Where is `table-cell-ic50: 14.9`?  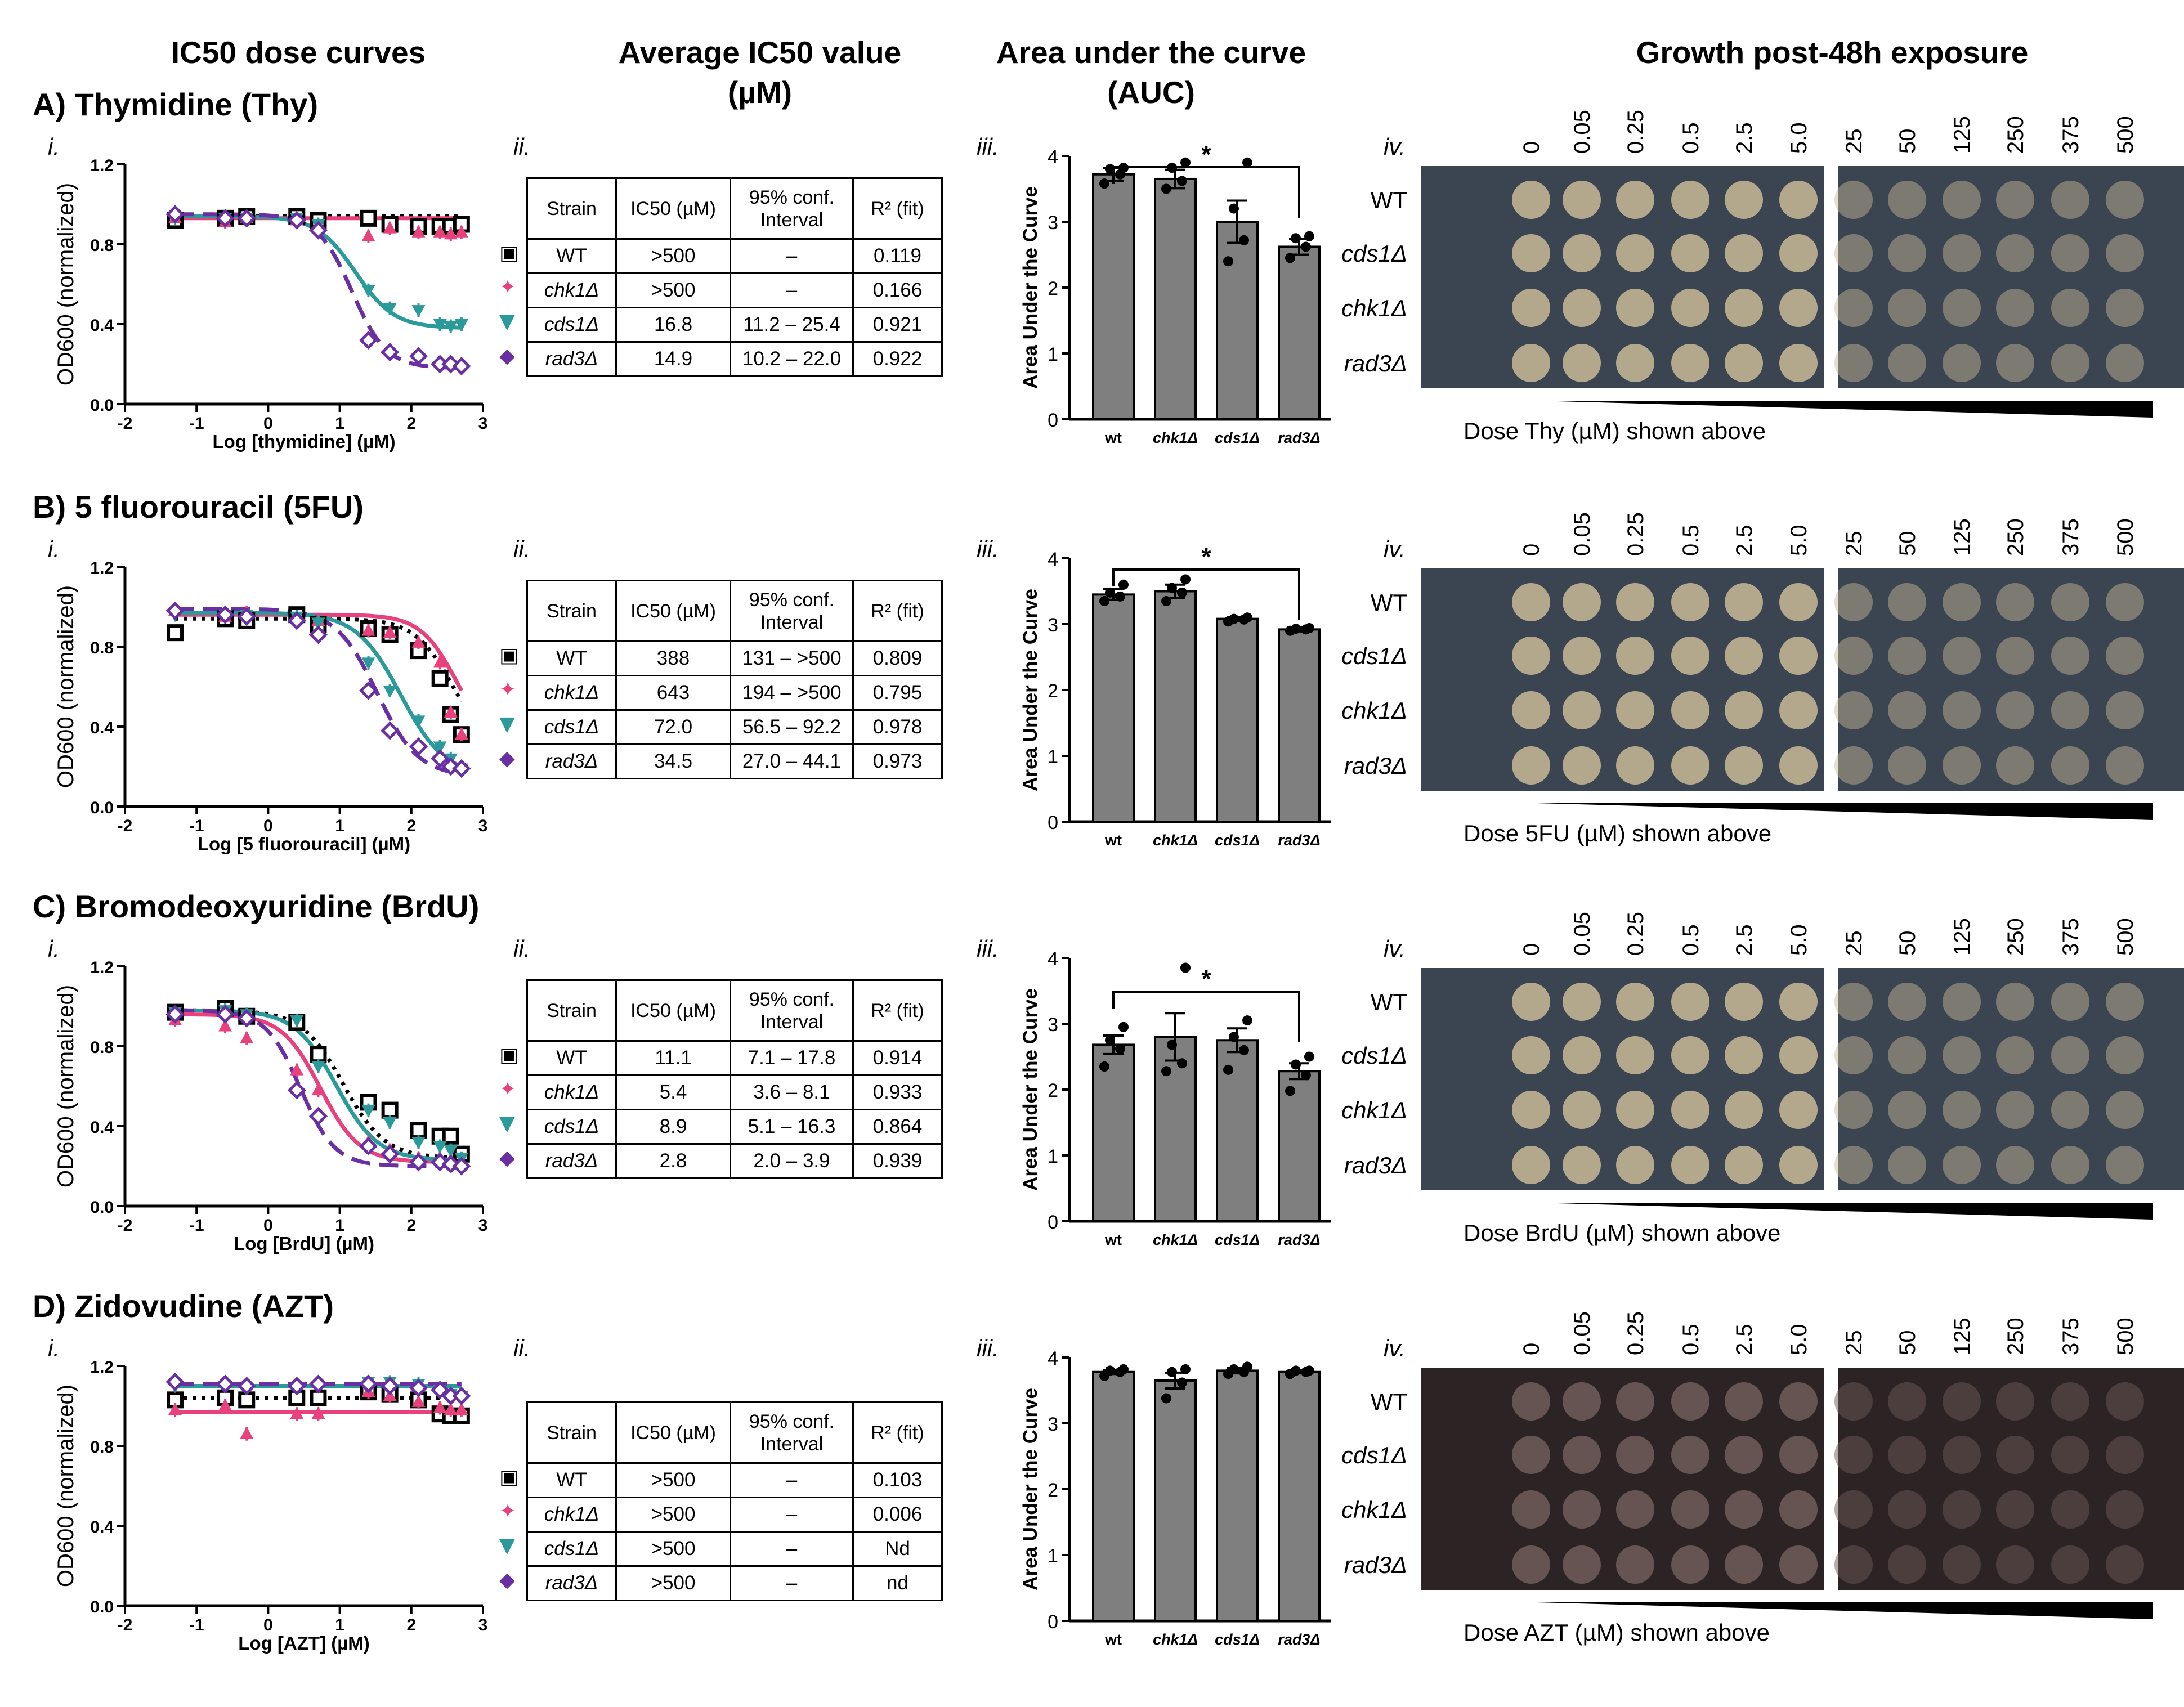
table-cell-ic50: 14.9 is located at coordinates (673, 359).